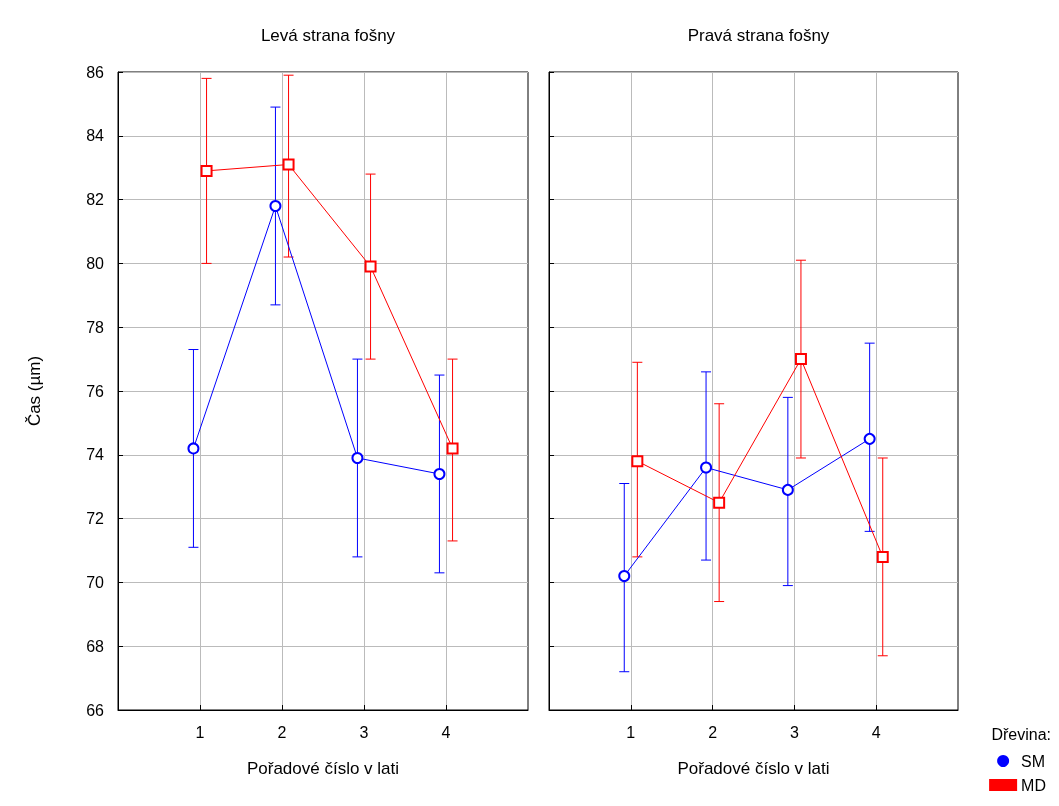  I want to click on chart-title: Levá strana fošny, so click(328, 35).